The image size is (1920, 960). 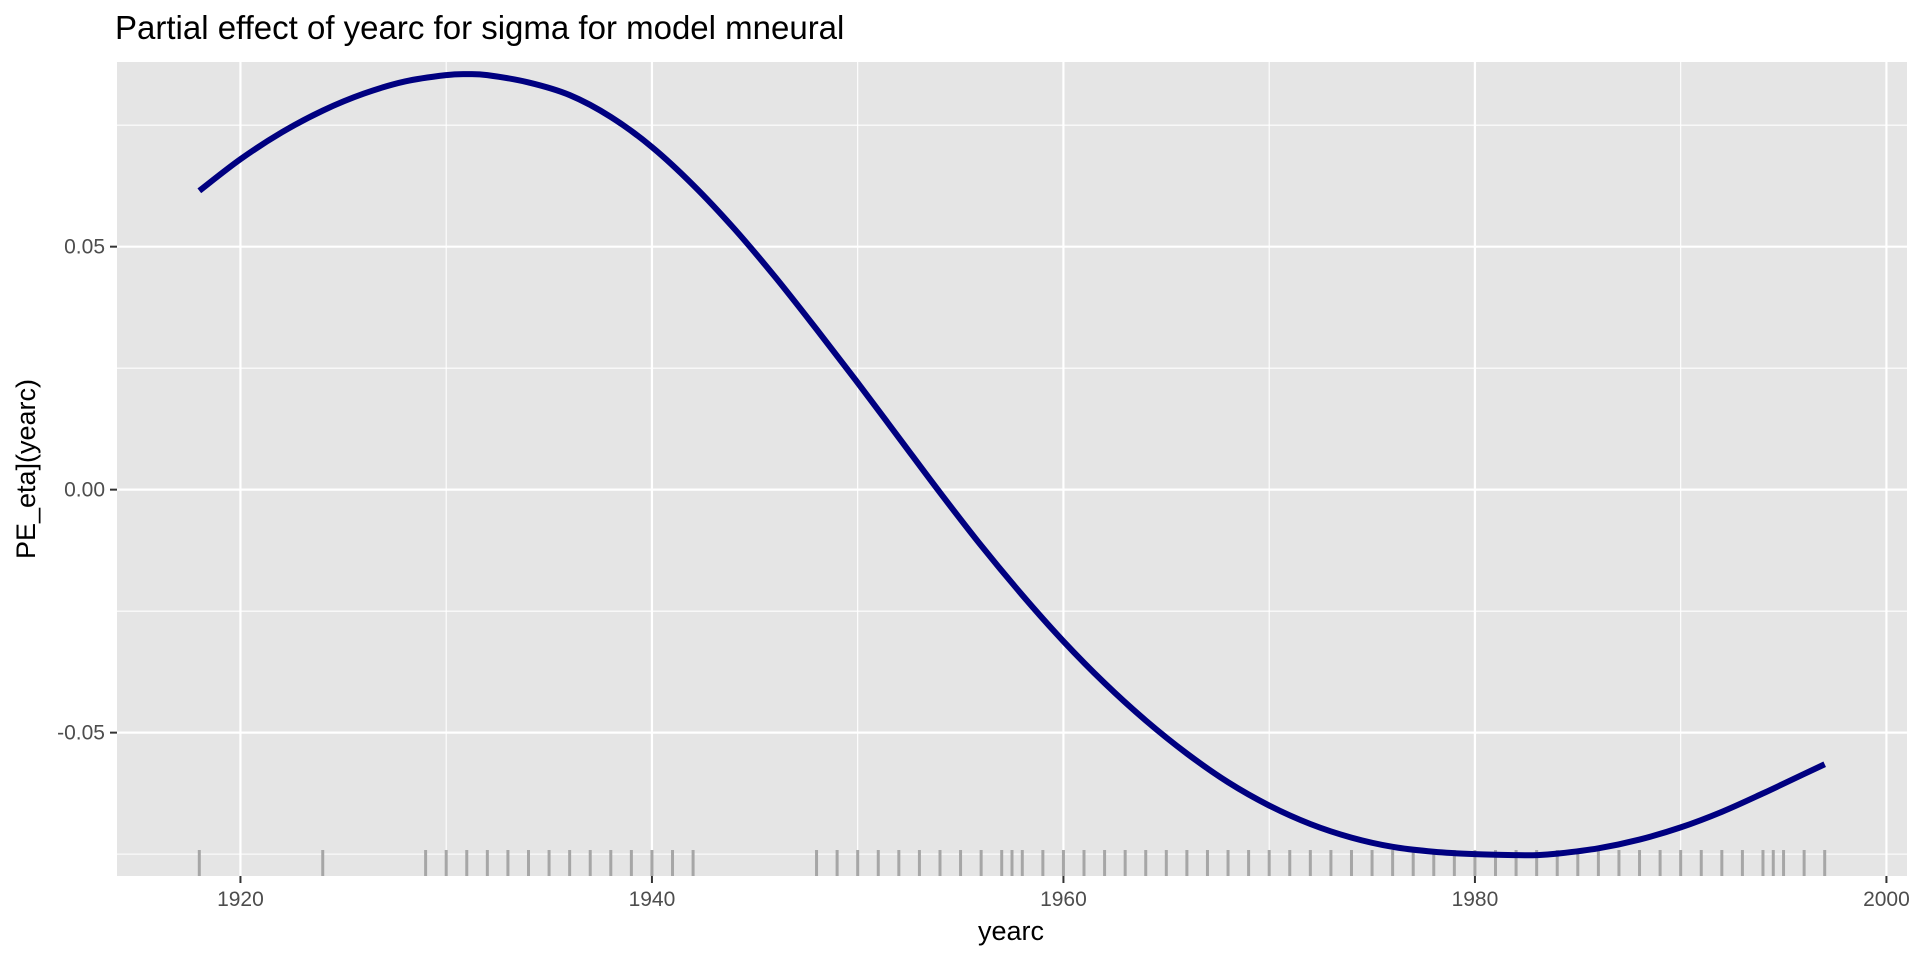 I want to click on rug-marks, so click(x=1012, y=863).